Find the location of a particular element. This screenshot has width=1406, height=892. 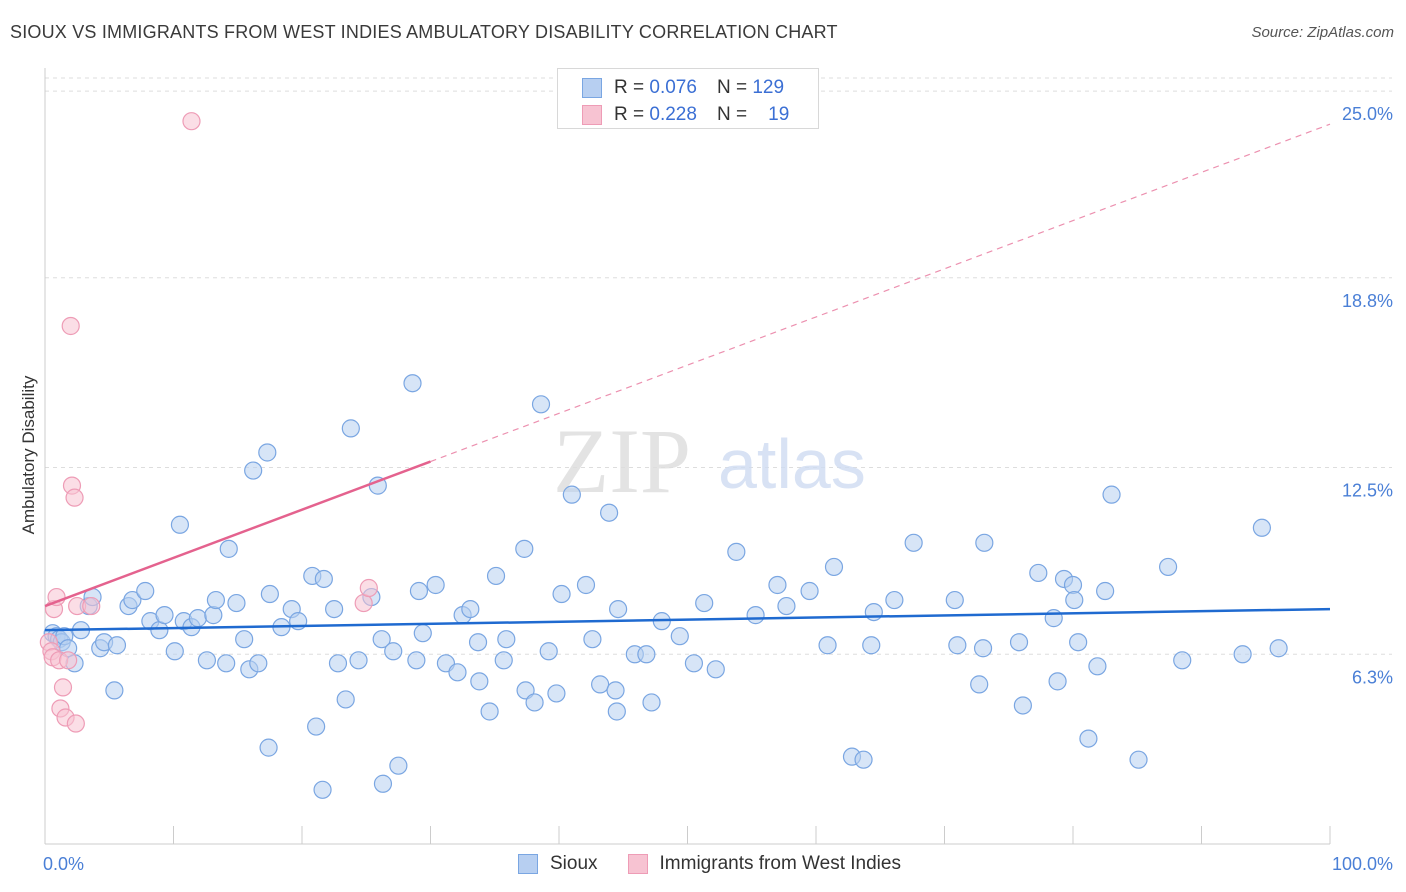

sioux-legend-swatch is located at coordinates (528, 864).